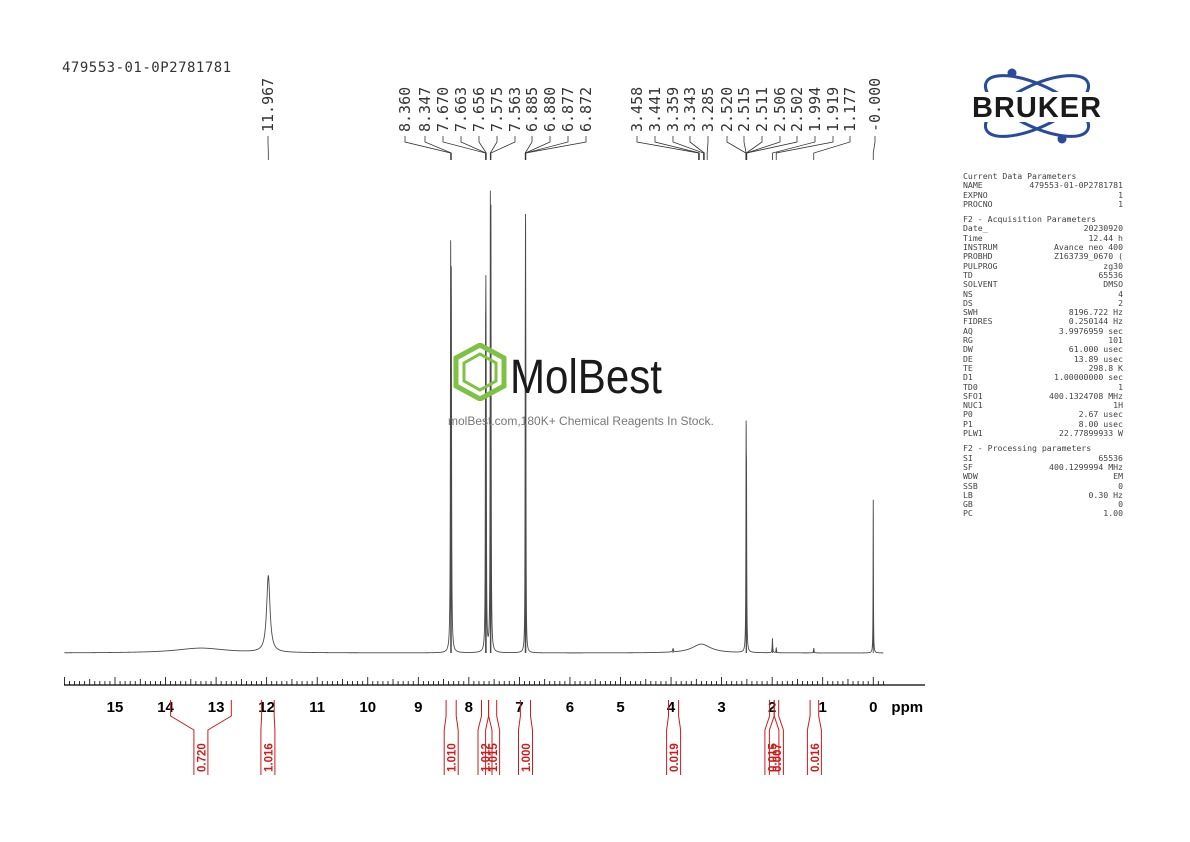 This screenshot has height=842, width=1190. Describe the element at coordinates (823, 707) in the screenshot. I see `tick-label: 1` at that location.